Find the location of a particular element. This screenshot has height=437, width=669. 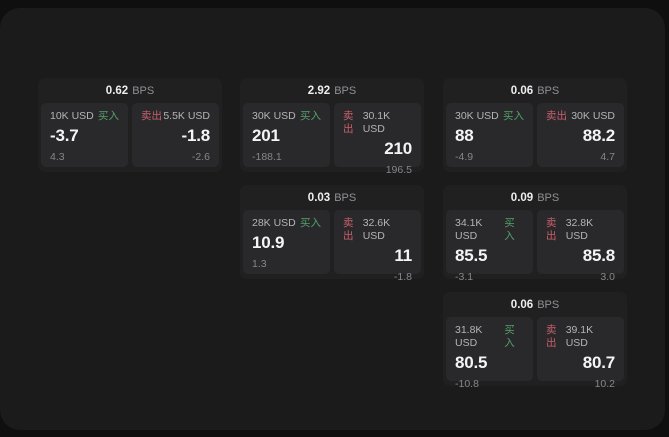

sell-delta: 3.0 is located at coordinates (607, 277).